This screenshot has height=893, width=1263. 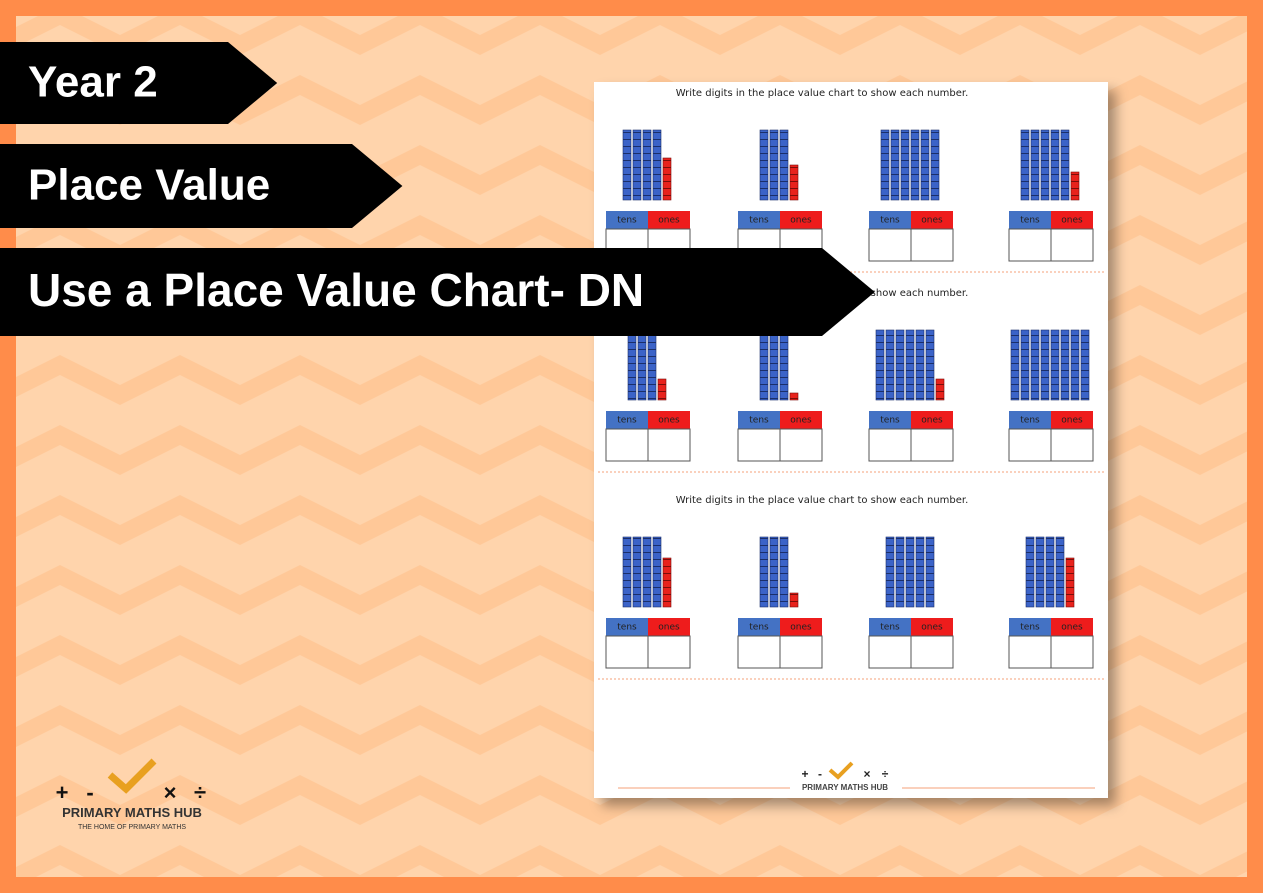 What do you see at coordinates (336, 290) in the screenshot?
I see `banner-text: Use a Place Value Chart- DN` at bounding box center [336, 290].